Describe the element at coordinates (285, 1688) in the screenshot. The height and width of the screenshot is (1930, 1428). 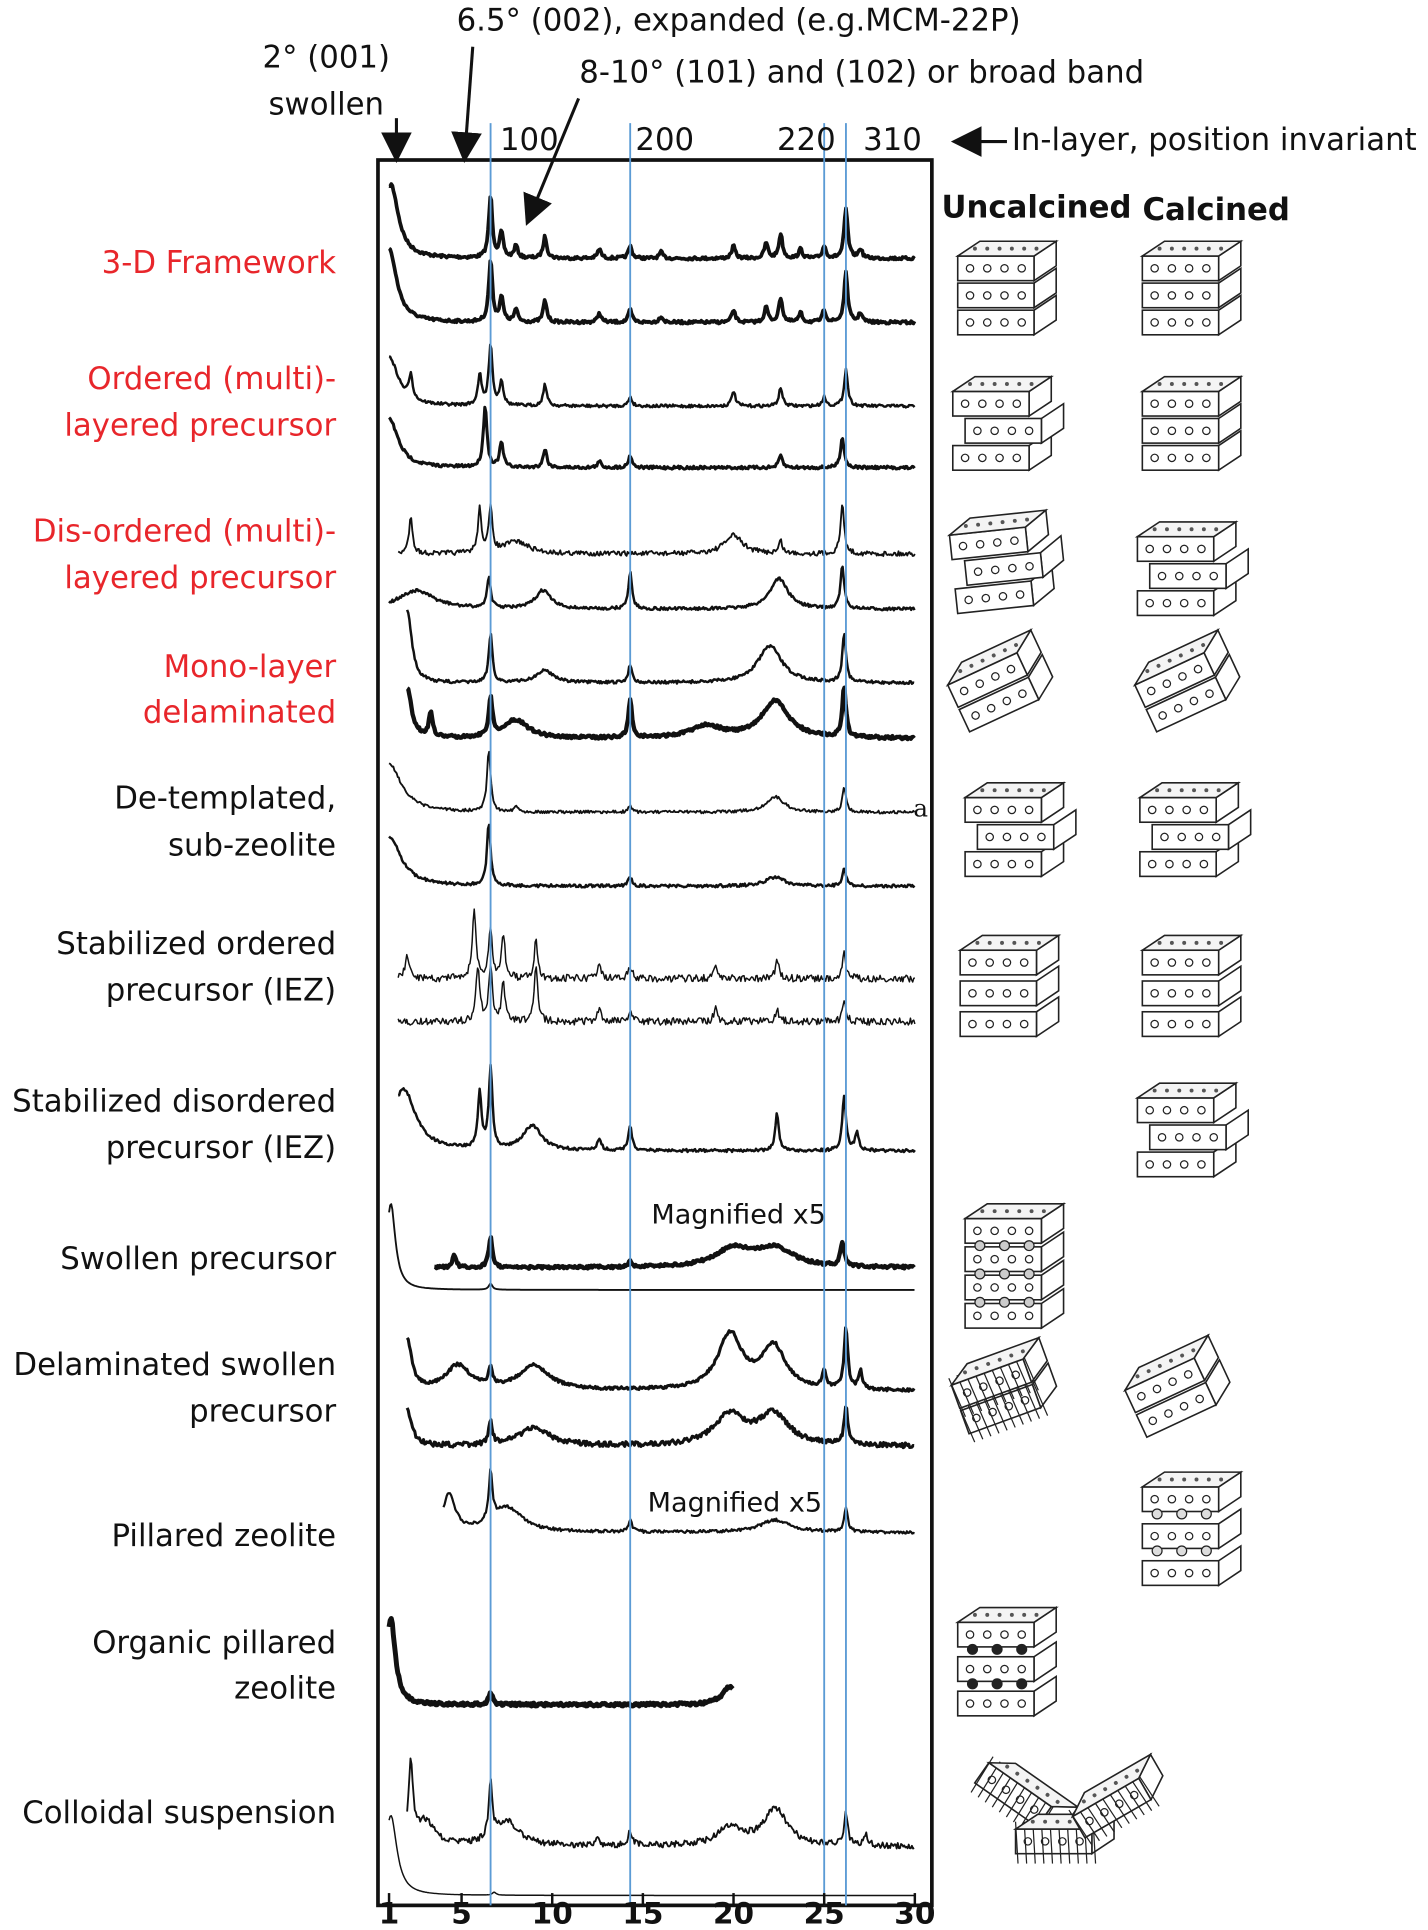
I see `row-label: zeolite` at that location.